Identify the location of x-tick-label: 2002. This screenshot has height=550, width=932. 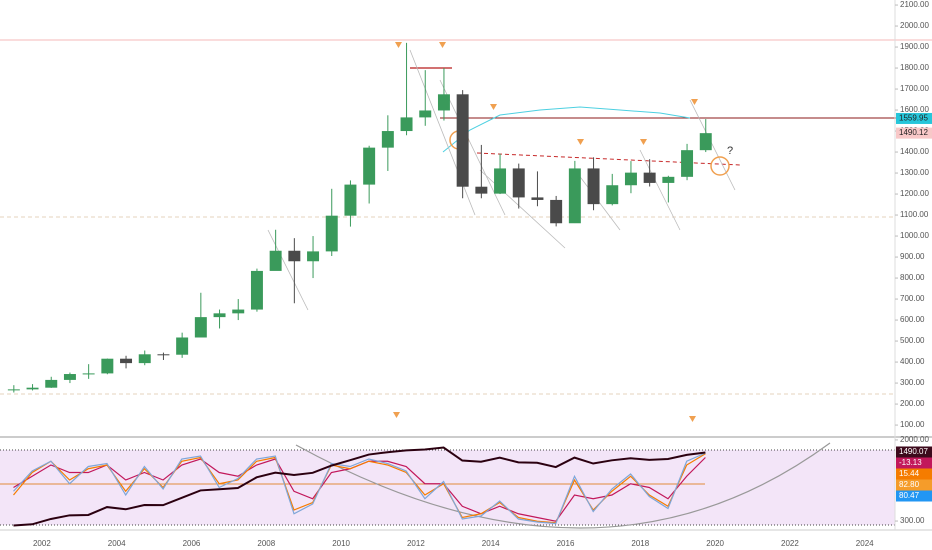
(42, 543).